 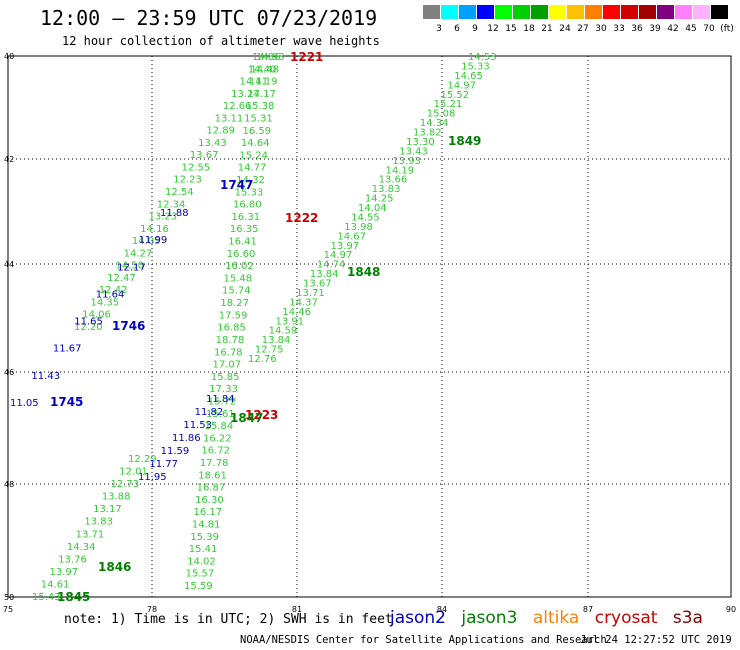 I want to click on wave-height-value: 18.27, so click(x=234, y=303).